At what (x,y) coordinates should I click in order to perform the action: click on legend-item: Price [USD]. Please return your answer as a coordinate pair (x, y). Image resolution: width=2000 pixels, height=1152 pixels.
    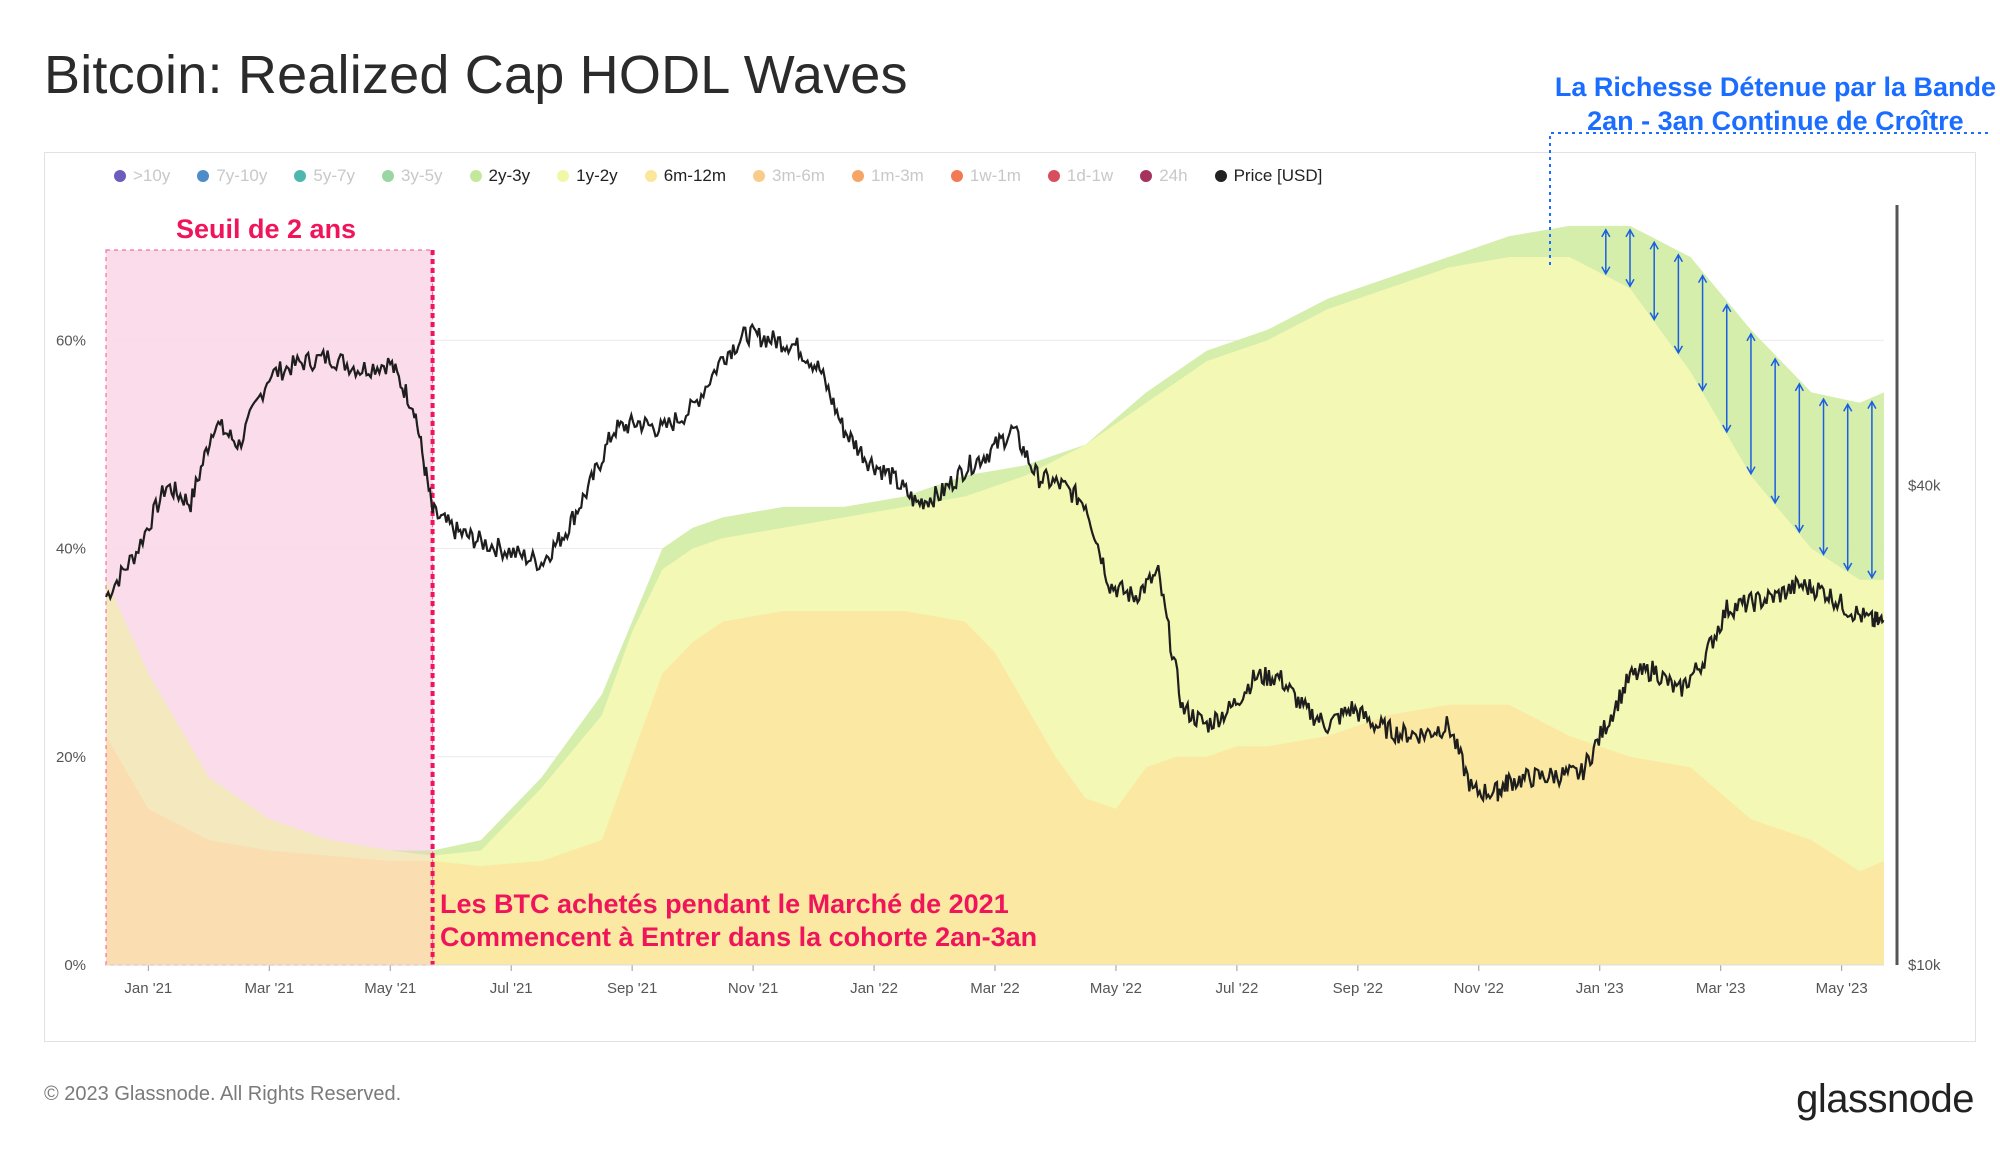
    Looking at the image, I should click on (1268, 176).